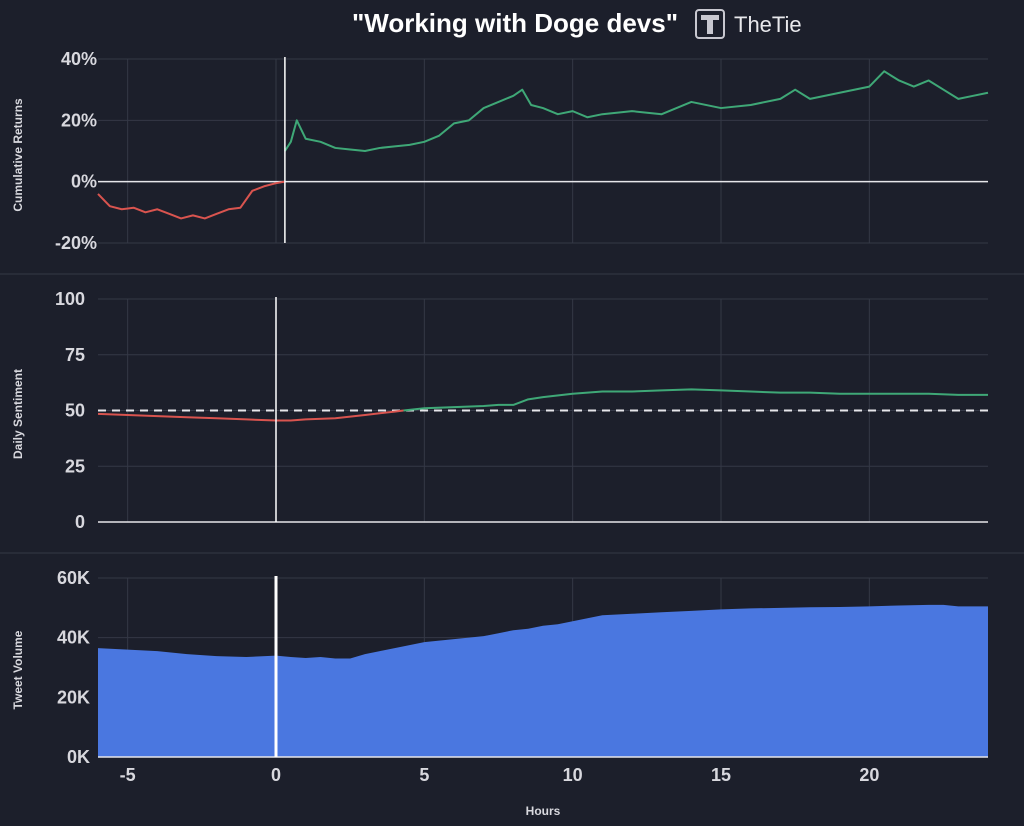  What do you see at coordinates (18, 414) in the screenshot?
I see `sentiment-y-axis-label: Daily Sentiment` at bounding box center [18, 414].